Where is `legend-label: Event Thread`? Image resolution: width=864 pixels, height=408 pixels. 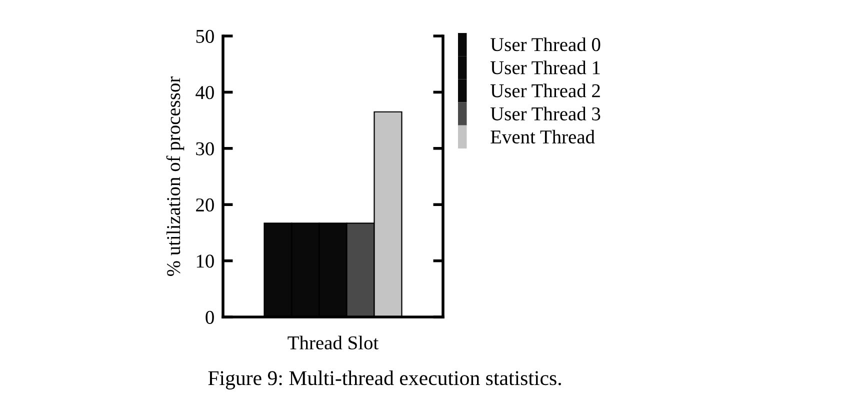 legend-label: Event Thread is located at coordinates (542, 137).